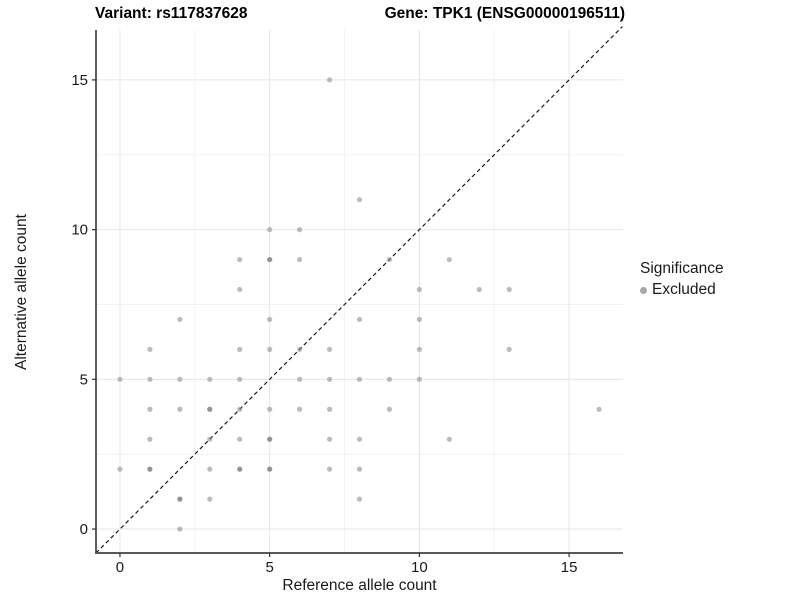 This screenshot has width=800, height=600. I want to click on legend-item-excluded: Excluded, so click(718, 290).